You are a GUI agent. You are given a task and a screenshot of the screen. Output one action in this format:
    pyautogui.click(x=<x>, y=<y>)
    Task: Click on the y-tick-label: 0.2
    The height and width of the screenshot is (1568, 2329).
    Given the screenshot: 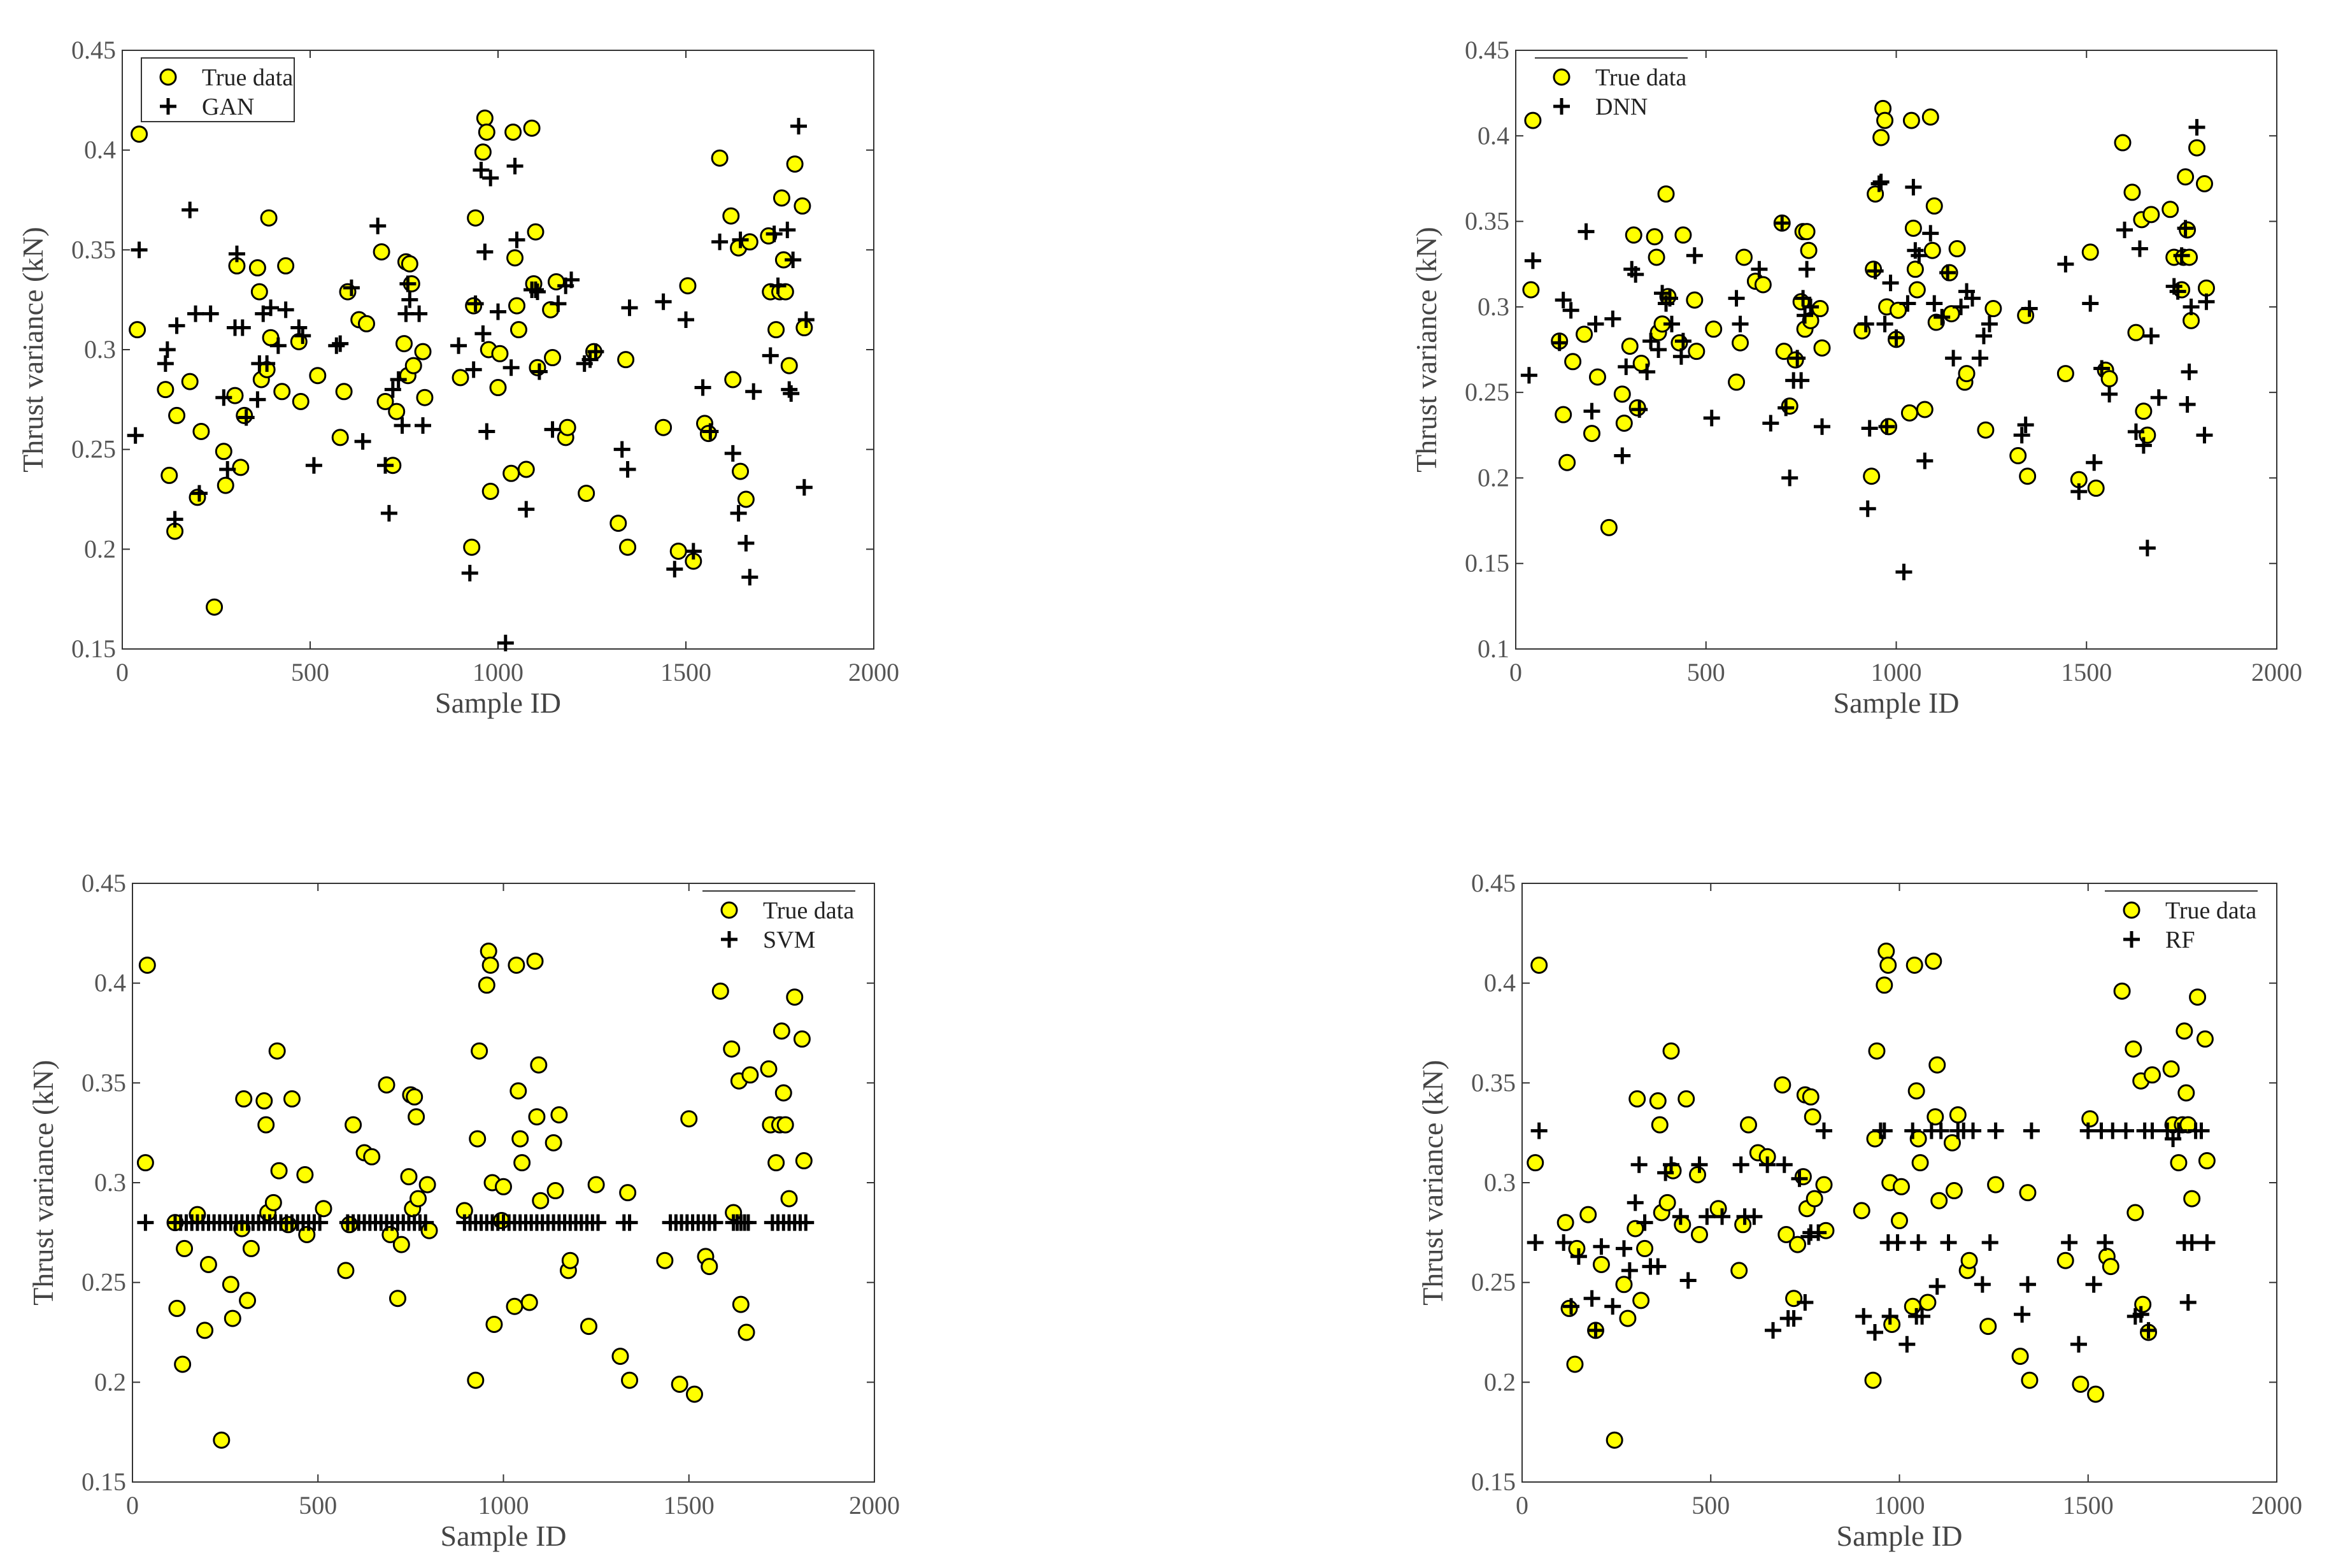 What is the action you would take?
    pyautogui.click(x=100, y=548)
    